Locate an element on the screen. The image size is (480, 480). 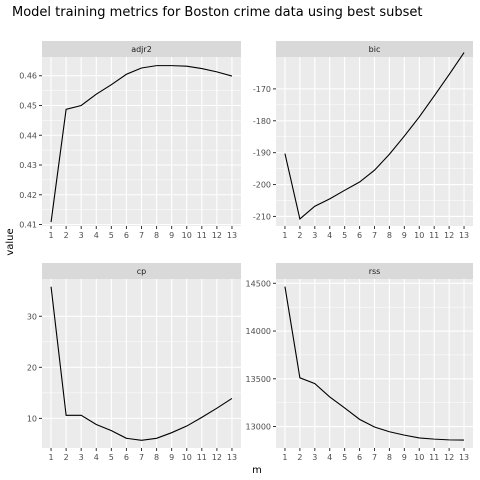
series-line-cp is located at coordinates (141, 363).